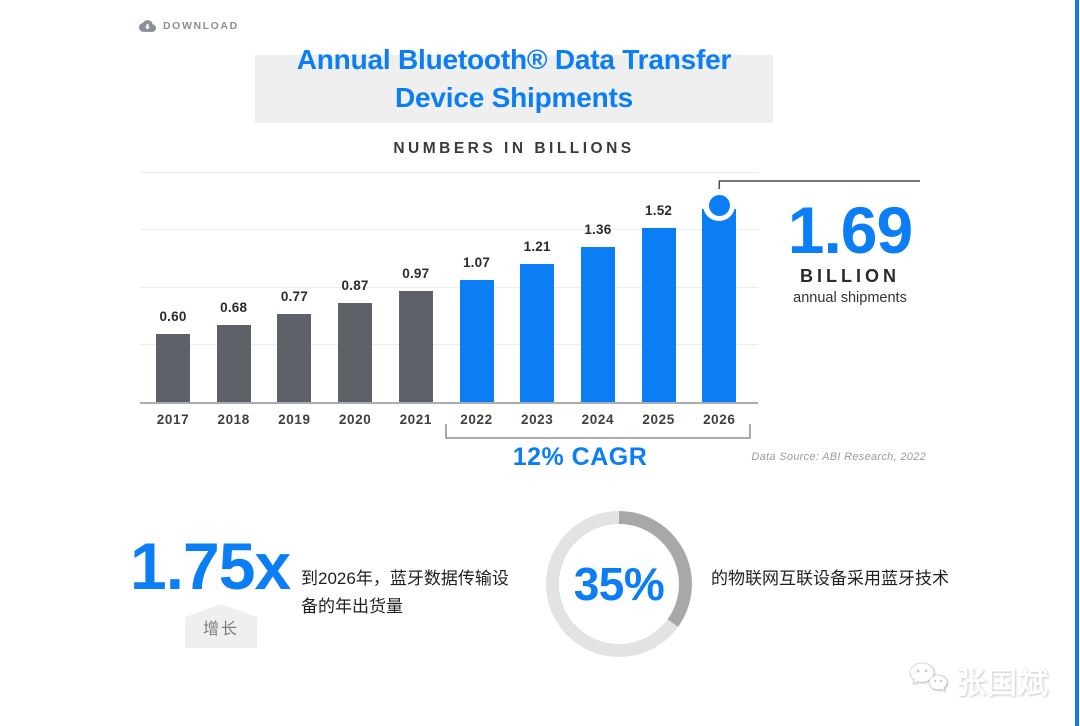 This screenshot has width=1080, height=726. I want to click on chart-subtitle: NUMBERS IN BILLIONS, so click(514, 148).